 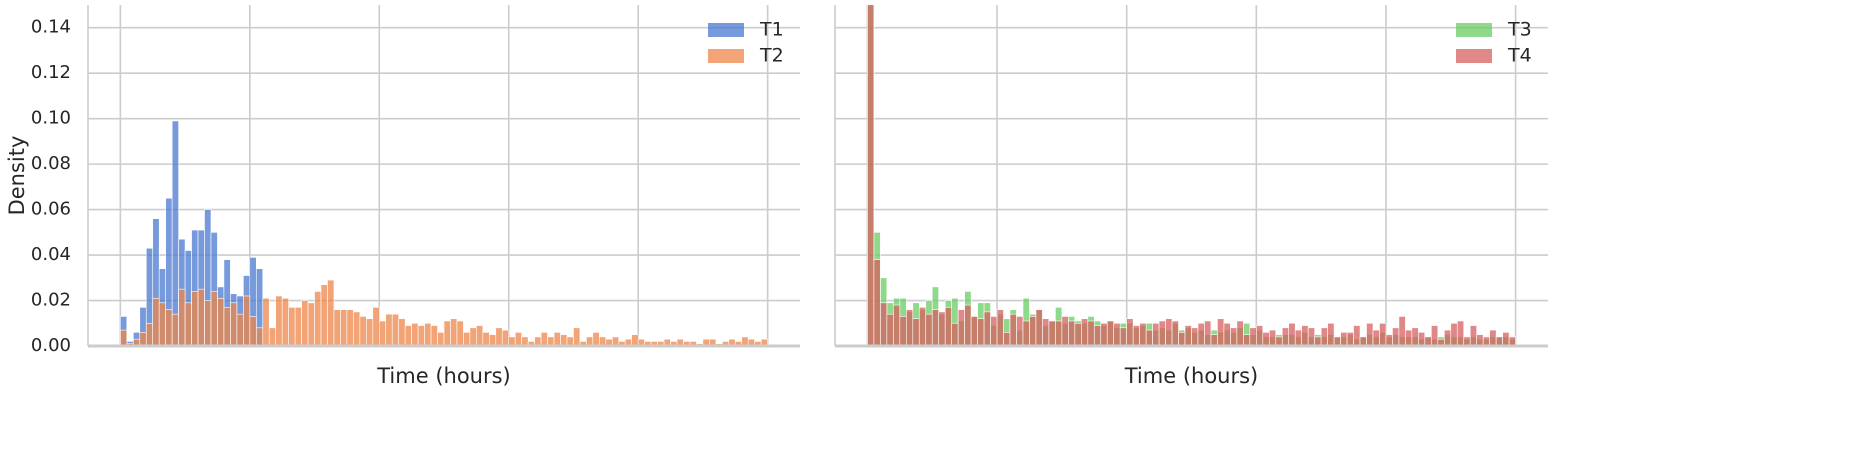 What do you see at coordinates (1519, 56) in the screenshot?
I see `legend-label: T4` at bounding box center [1519, 56].